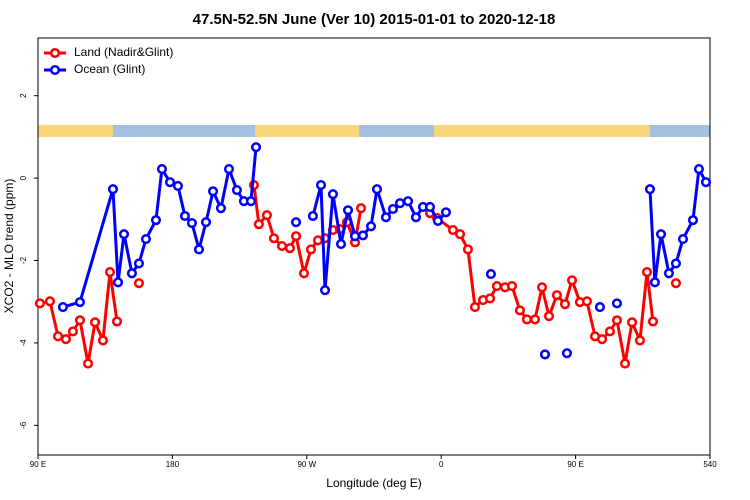  I want to click on y-tick-label: -2, so click(23, 260).